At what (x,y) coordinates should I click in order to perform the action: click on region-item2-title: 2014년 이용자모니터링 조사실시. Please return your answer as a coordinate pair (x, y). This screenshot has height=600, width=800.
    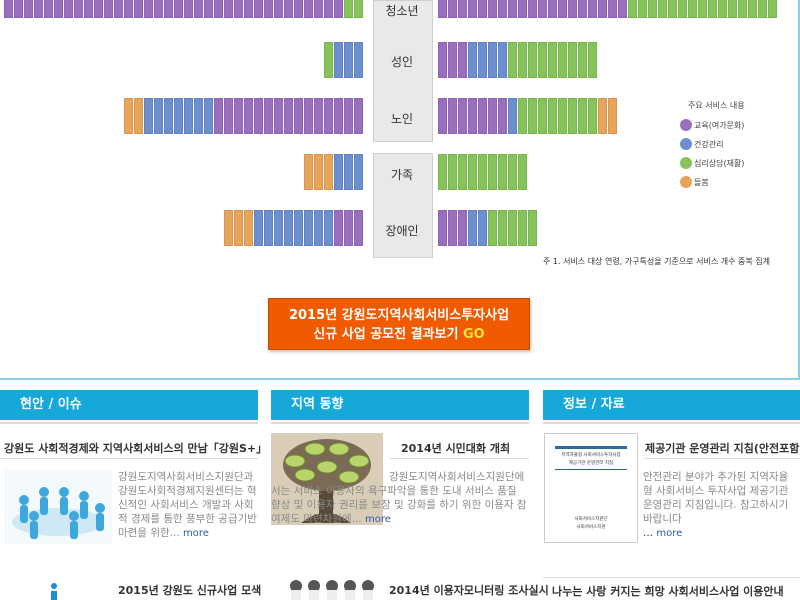
    Looking at the image, I should click on (469, 590).